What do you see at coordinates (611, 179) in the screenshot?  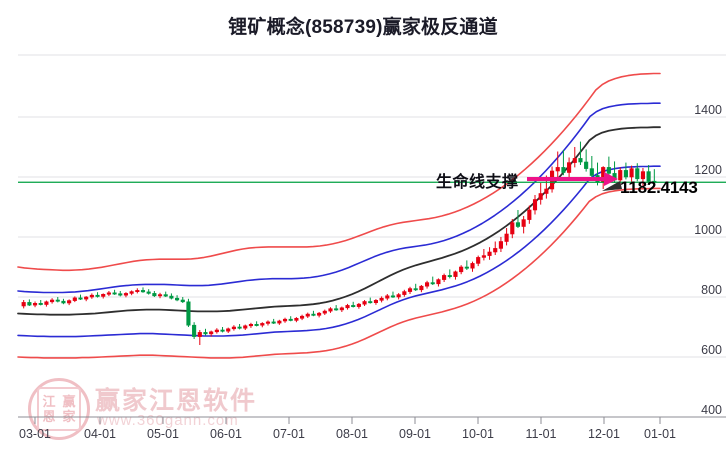 I see `lifeline-arrow-head` at bounding box center [611, 179].